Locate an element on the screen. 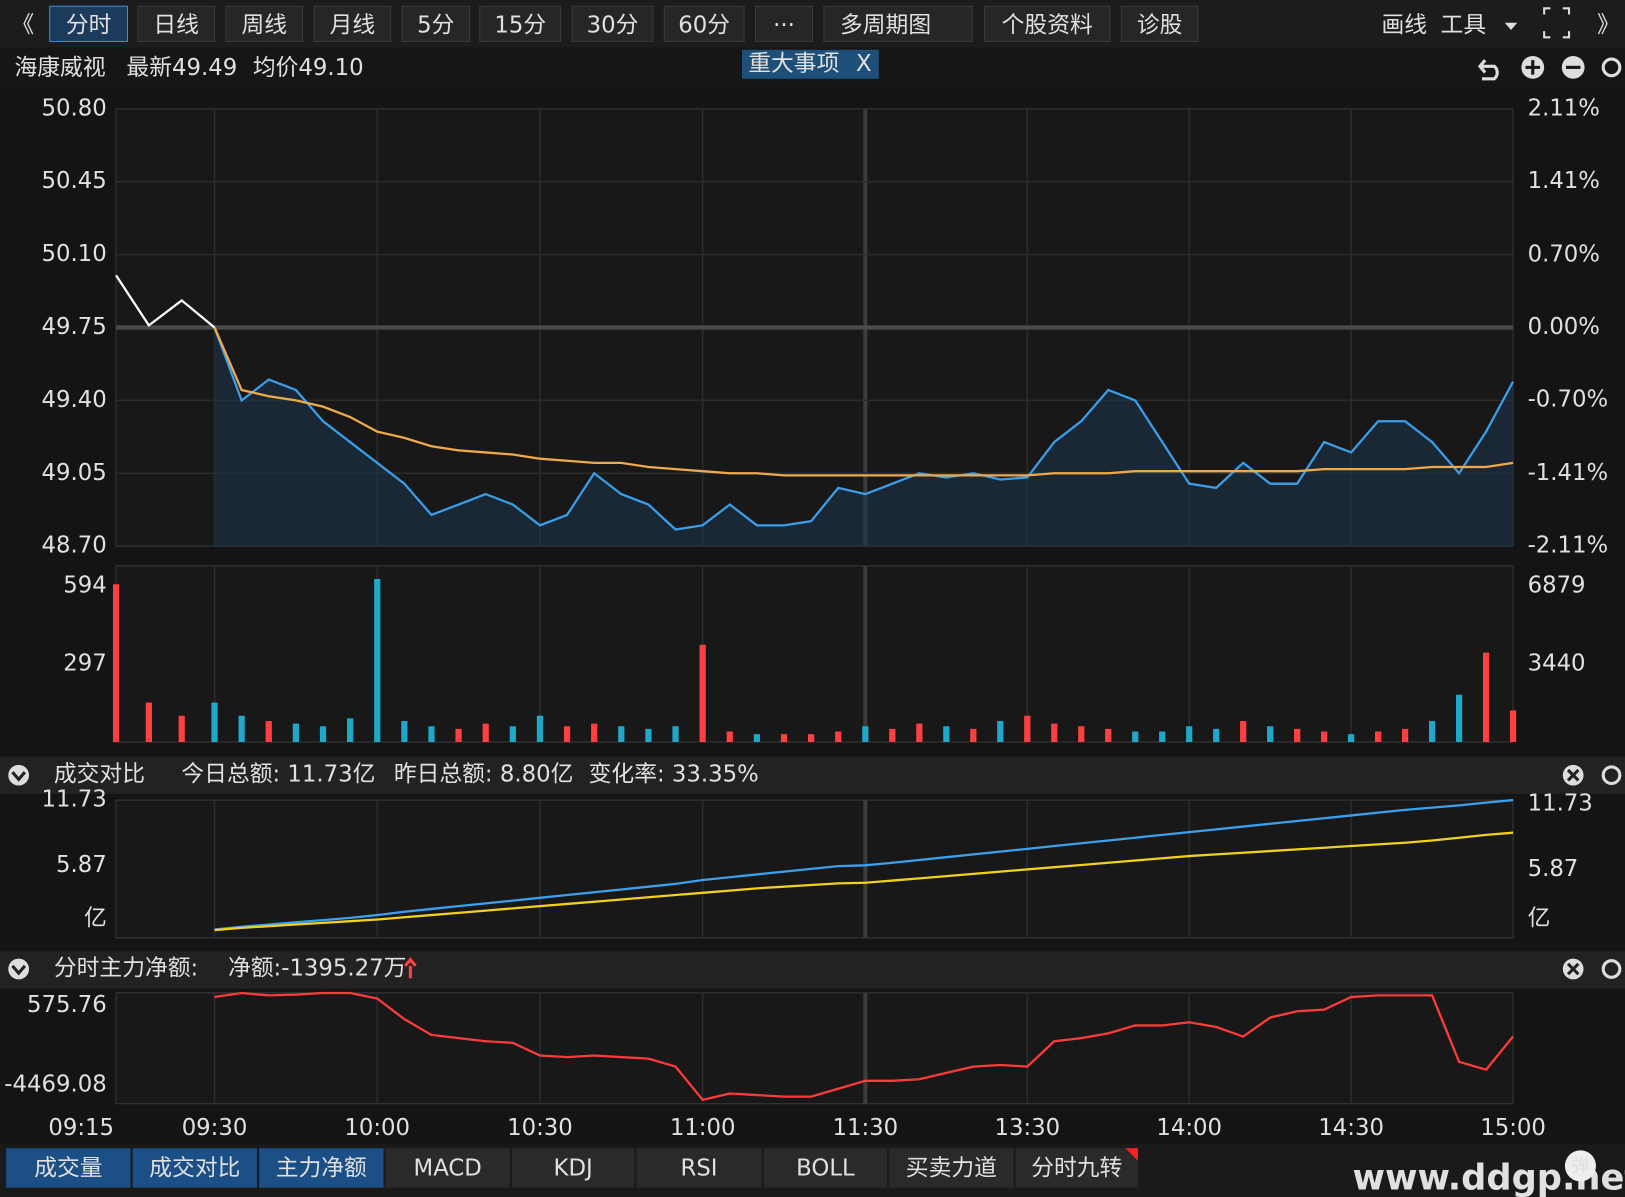 This screenshot has height=1197, width=1625. tab-label: RSI is located at coordinates (699, 1169).